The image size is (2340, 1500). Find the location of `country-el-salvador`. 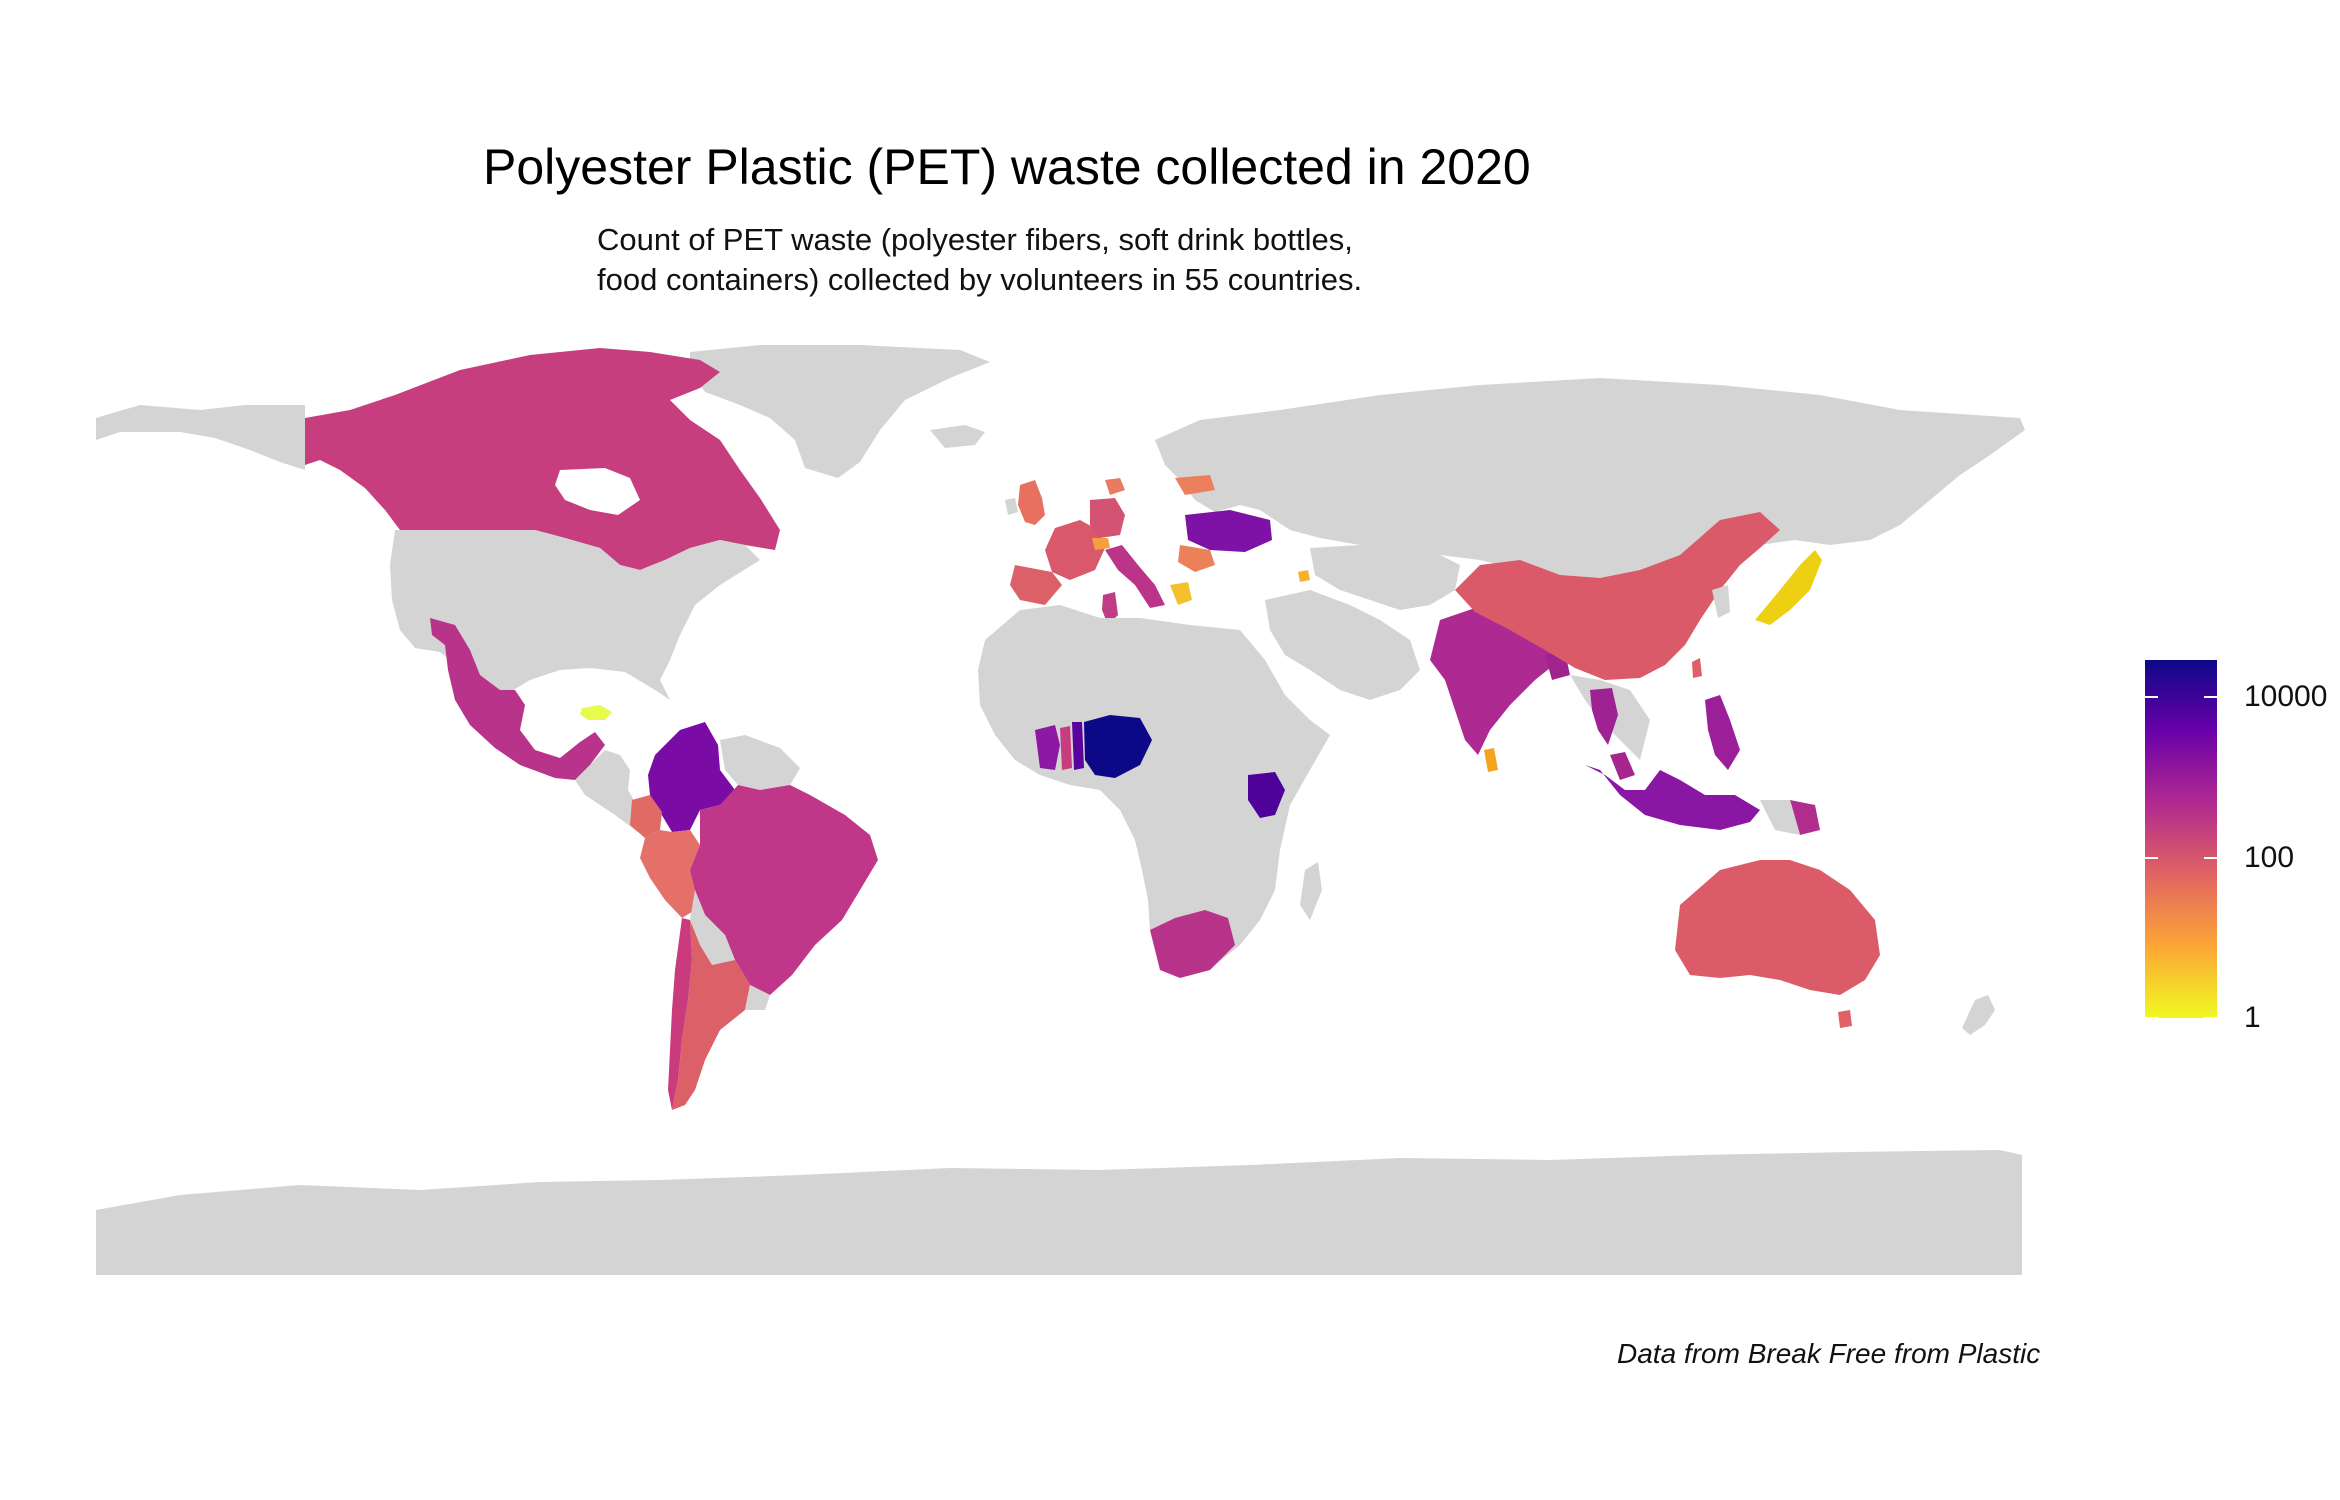

country-el-salvador is located at coordinates (596, 712).